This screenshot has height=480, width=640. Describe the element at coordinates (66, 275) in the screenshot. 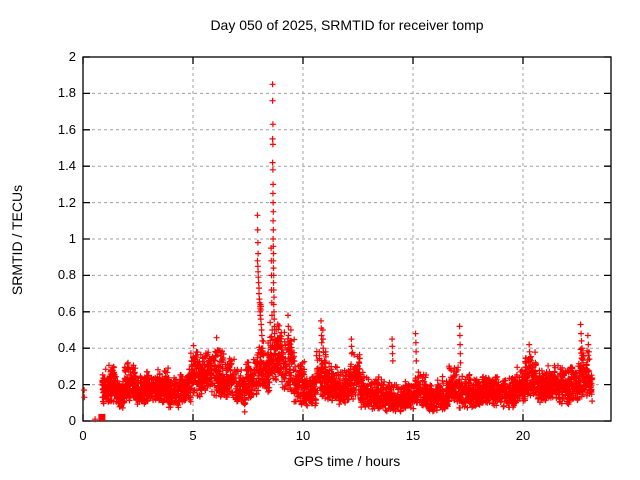

I see `y-tick-label: 0.8` at that location.